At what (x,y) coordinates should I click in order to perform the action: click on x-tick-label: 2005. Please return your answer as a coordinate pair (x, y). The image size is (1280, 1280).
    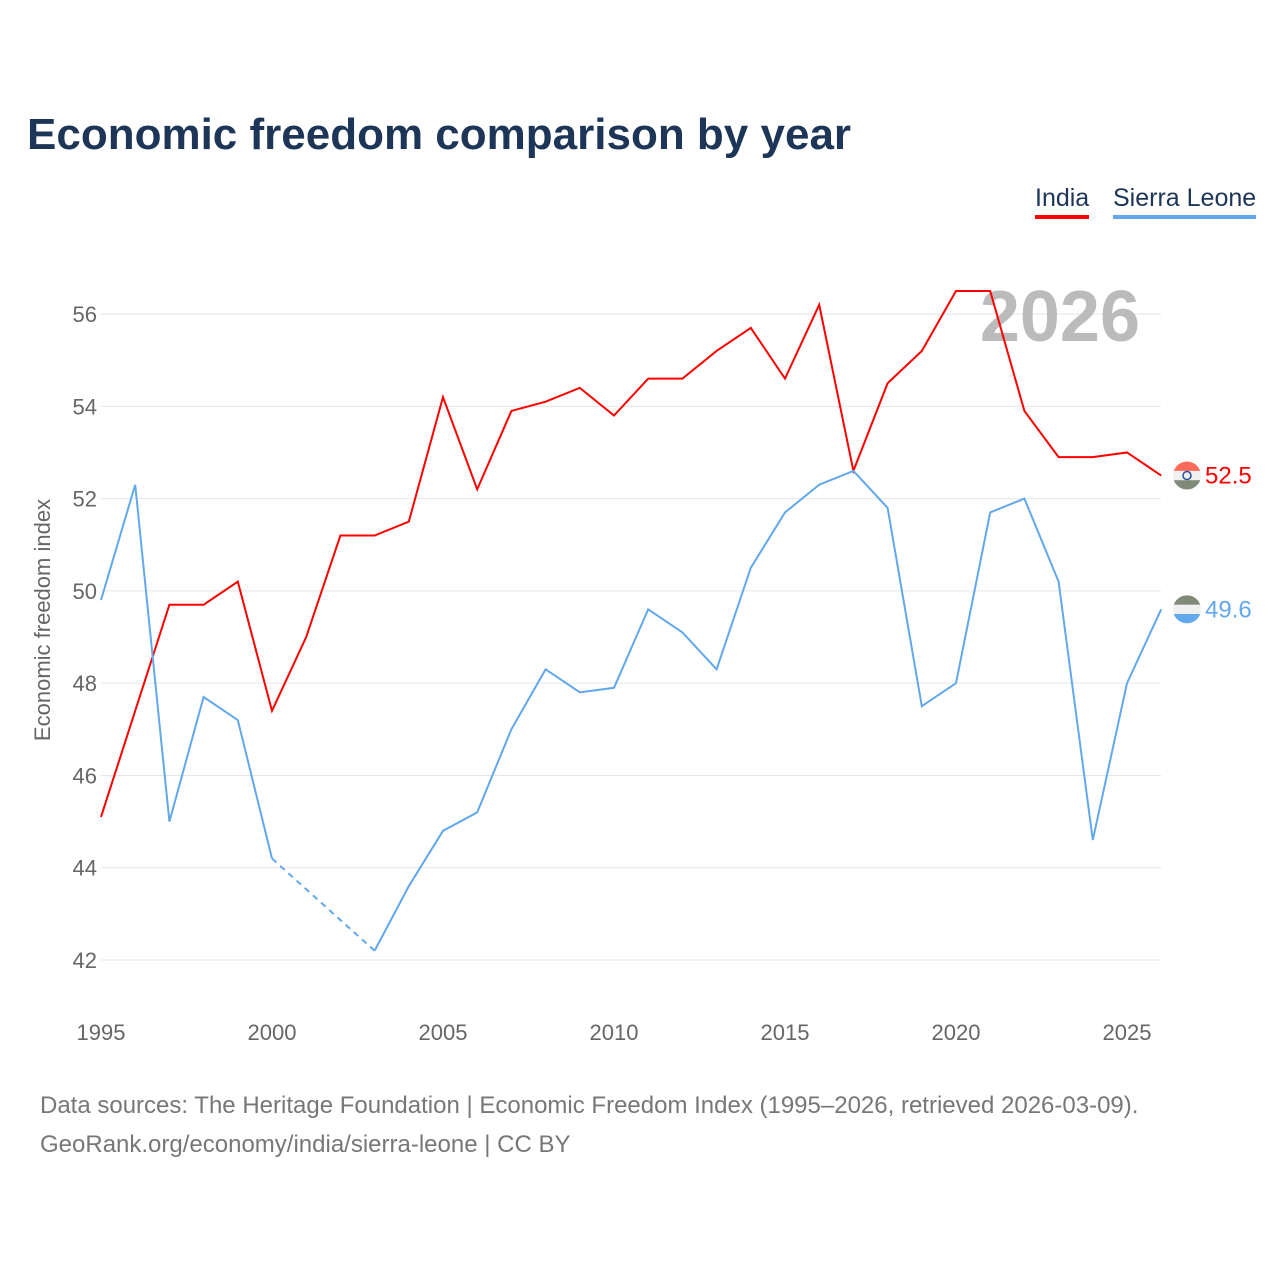
    Looking at the image, I should click on (443, 1032).